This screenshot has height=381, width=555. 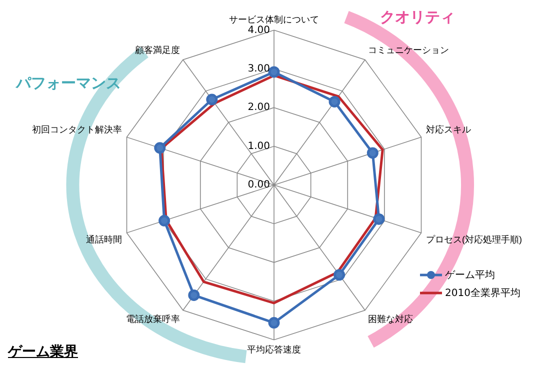 What do you see at coordinates (68, 83) in the screenshot?
I see `text: パフォーマンス` at bounding box center [68, 83].